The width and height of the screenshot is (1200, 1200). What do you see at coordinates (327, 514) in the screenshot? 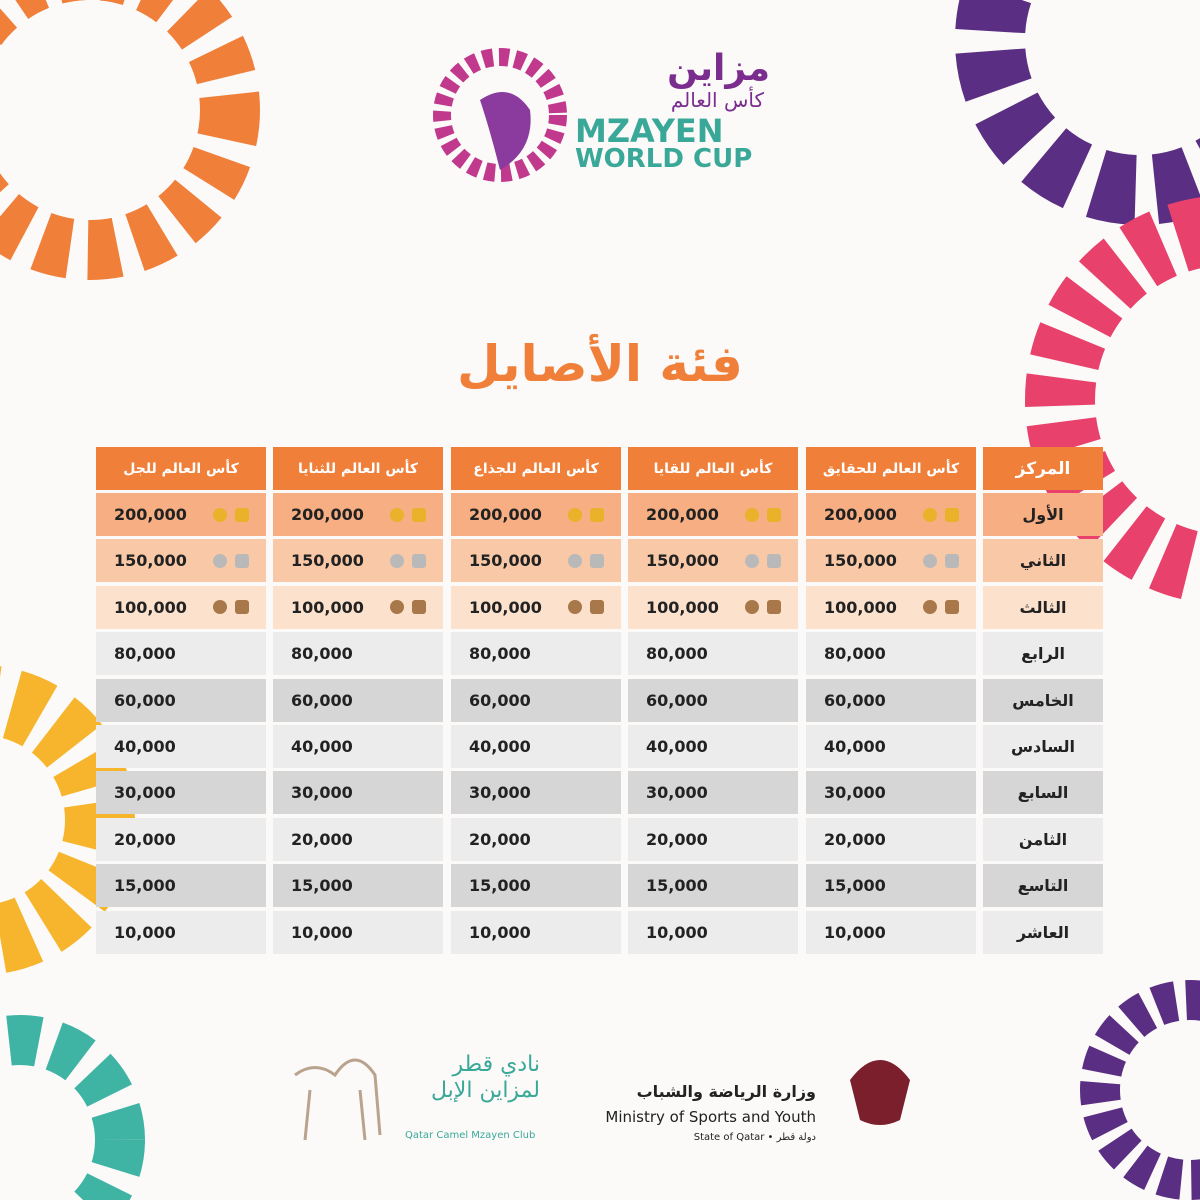
I see `prize-amount: 200,000` at bounding box center [327, 514].